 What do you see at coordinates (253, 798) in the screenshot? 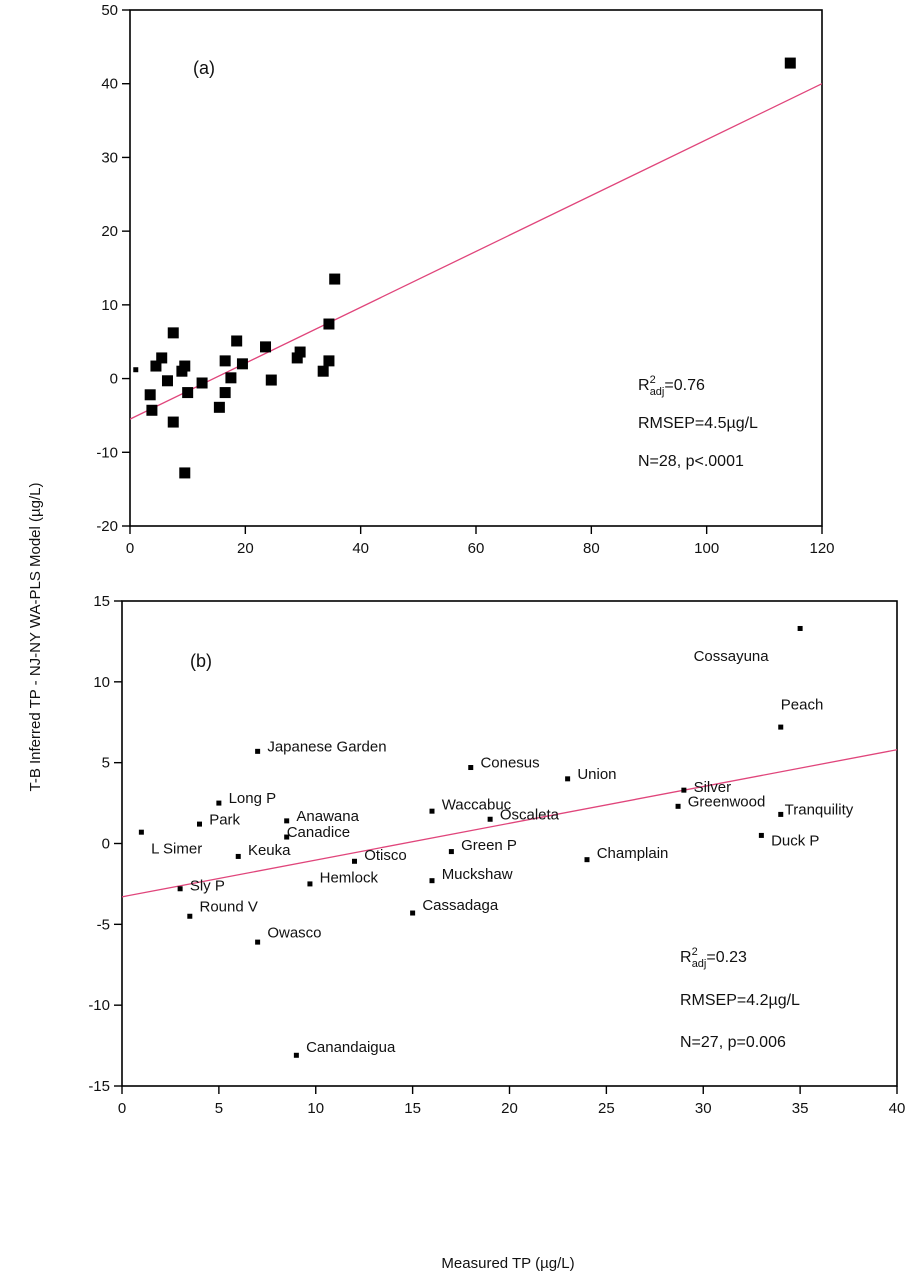
I see `point-label: Long P` at bounding box center [253, 798].